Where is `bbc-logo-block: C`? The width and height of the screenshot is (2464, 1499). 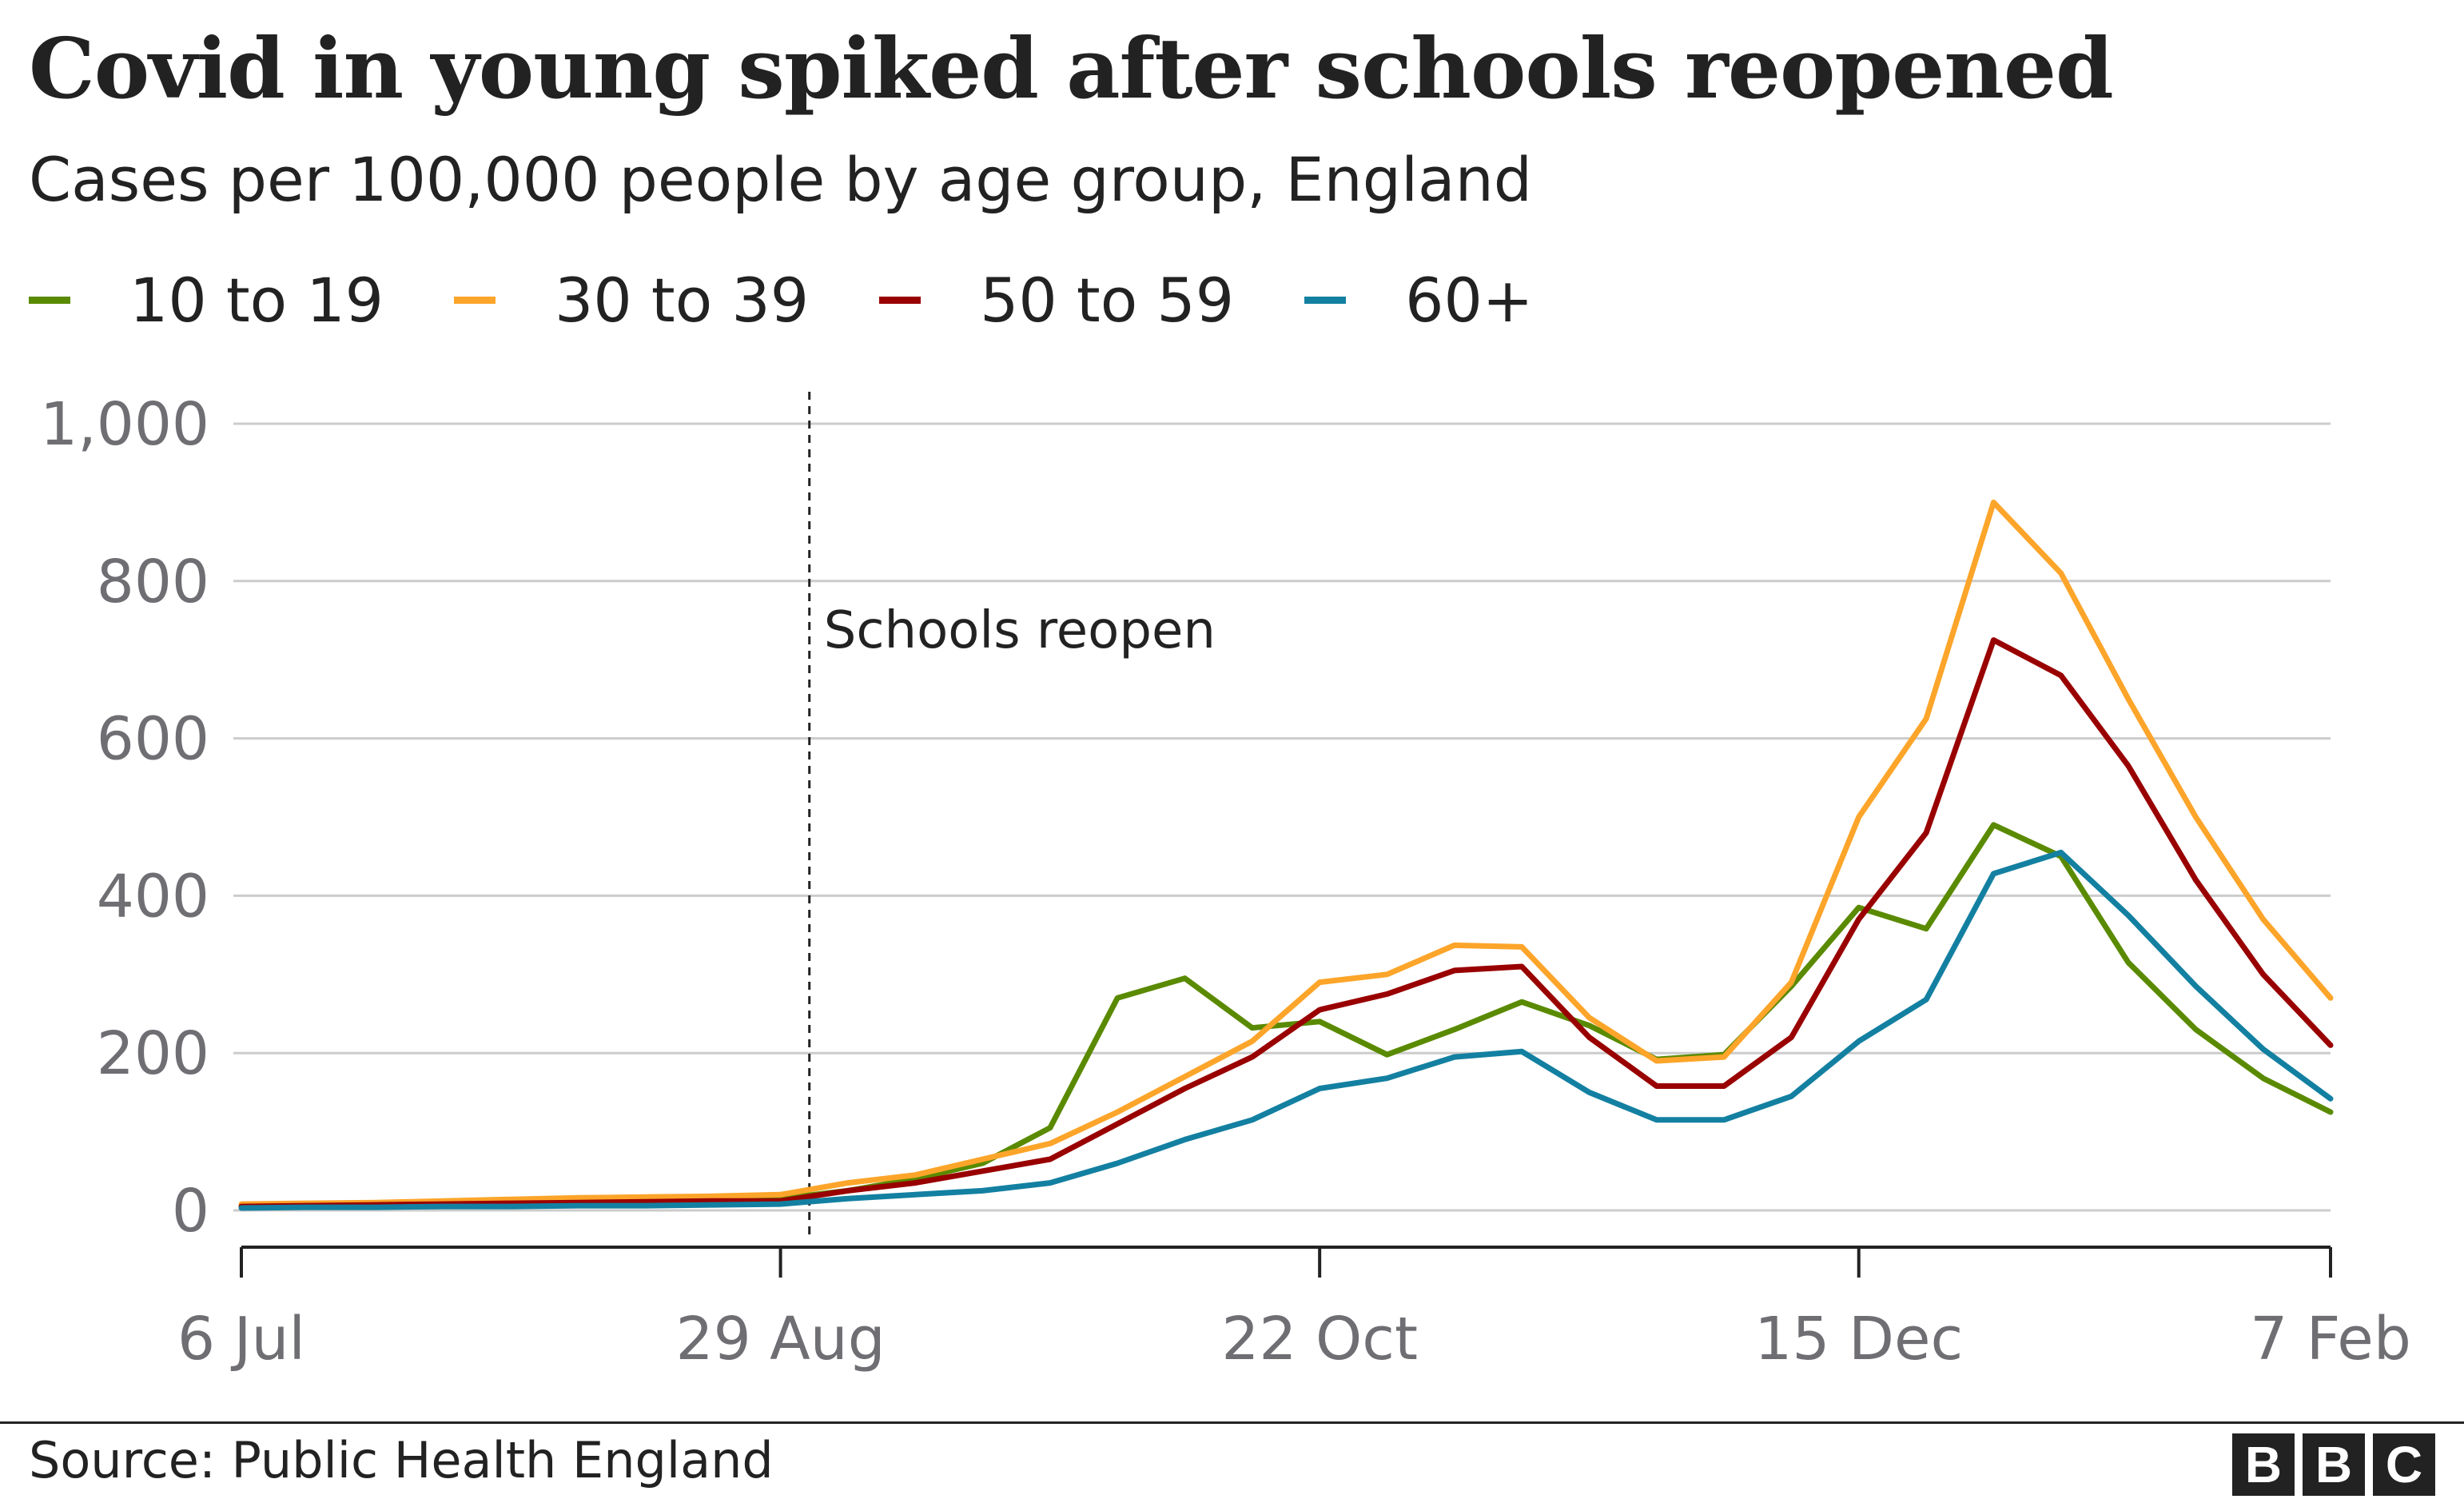
bbc-logo-block: C is located at coordinates (2404, 1464).